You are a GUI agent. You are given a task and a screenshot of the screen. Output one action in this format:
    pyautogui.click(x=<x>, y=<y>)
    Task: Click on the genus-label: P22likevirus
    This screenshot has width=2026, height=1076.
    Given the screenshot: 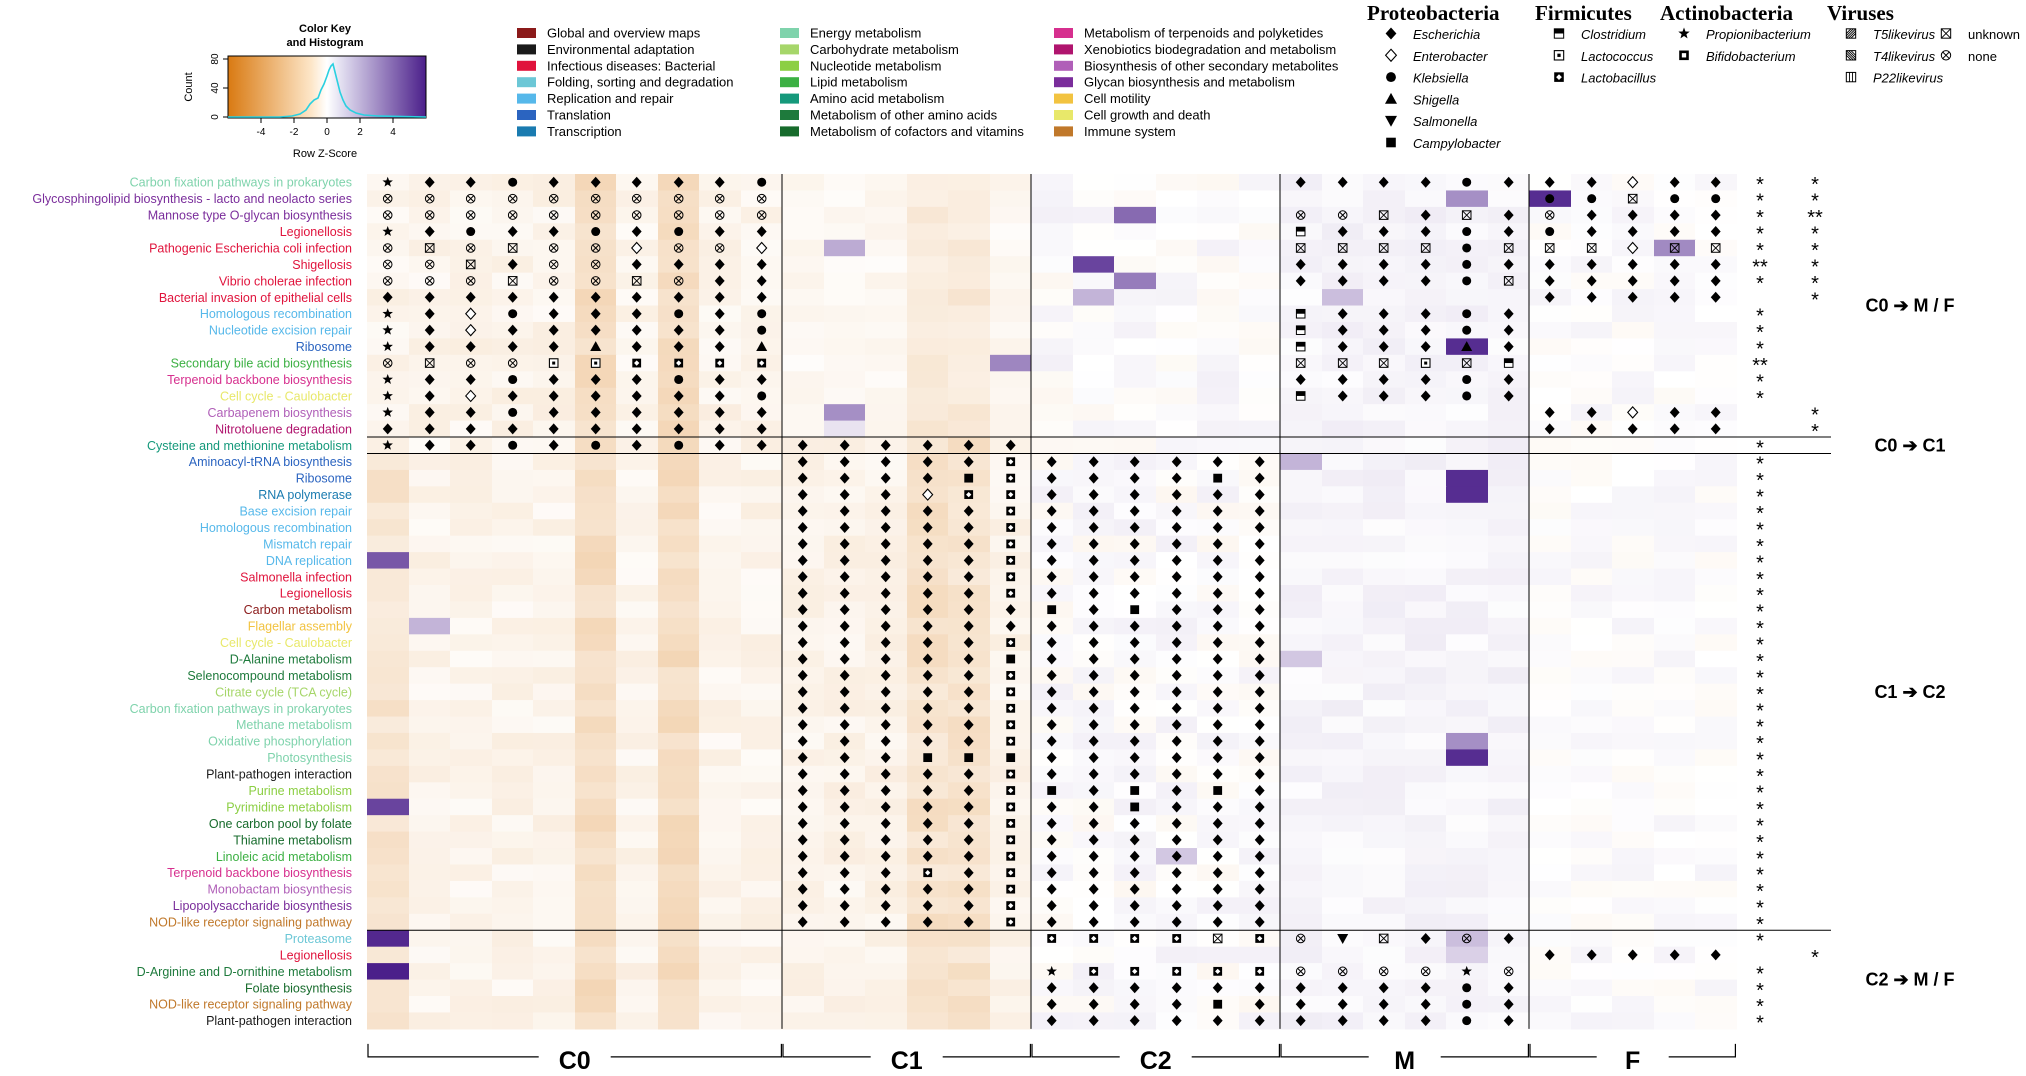 What is the action you would take?
    pyautogui.click(x=1908, y=78)
    